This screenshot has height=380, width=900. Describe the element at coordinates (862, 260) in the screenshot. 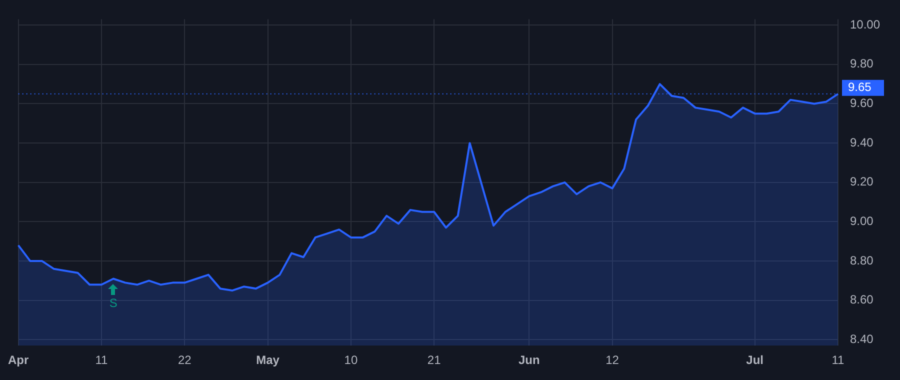

I see `y-tick-label: 8.80` at that location.